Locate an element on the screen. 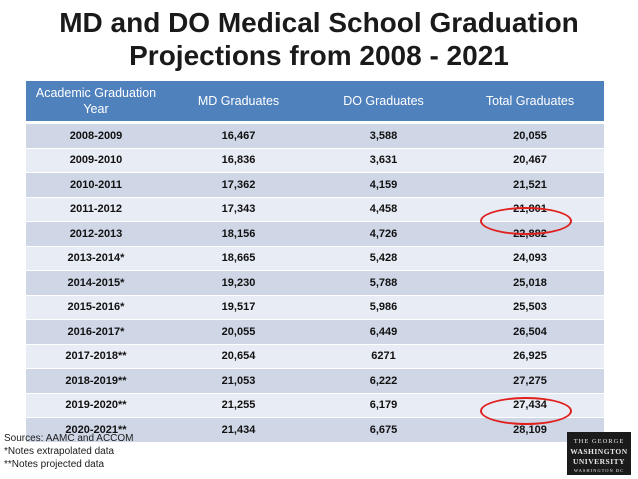  table-row: 2011-2012 17,343 4,458 21,801 is located at coordinates (315, 209).